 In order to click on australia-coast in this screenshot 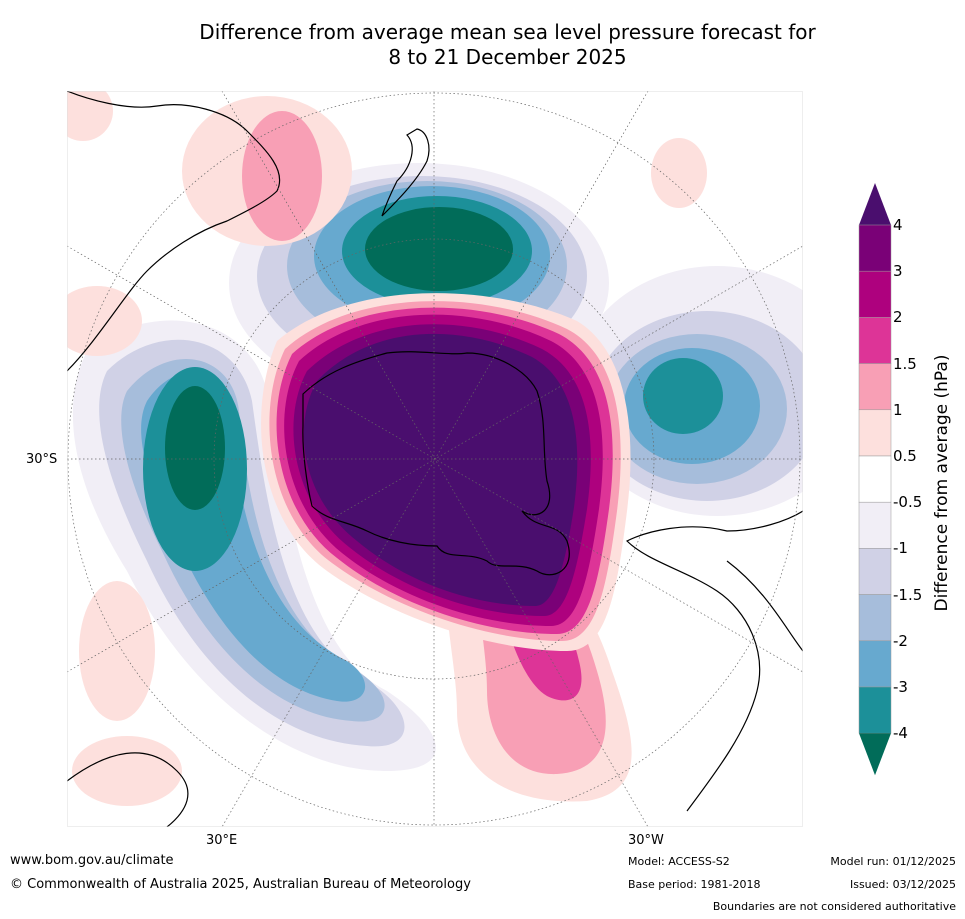, I will do `click(174, 231)`.